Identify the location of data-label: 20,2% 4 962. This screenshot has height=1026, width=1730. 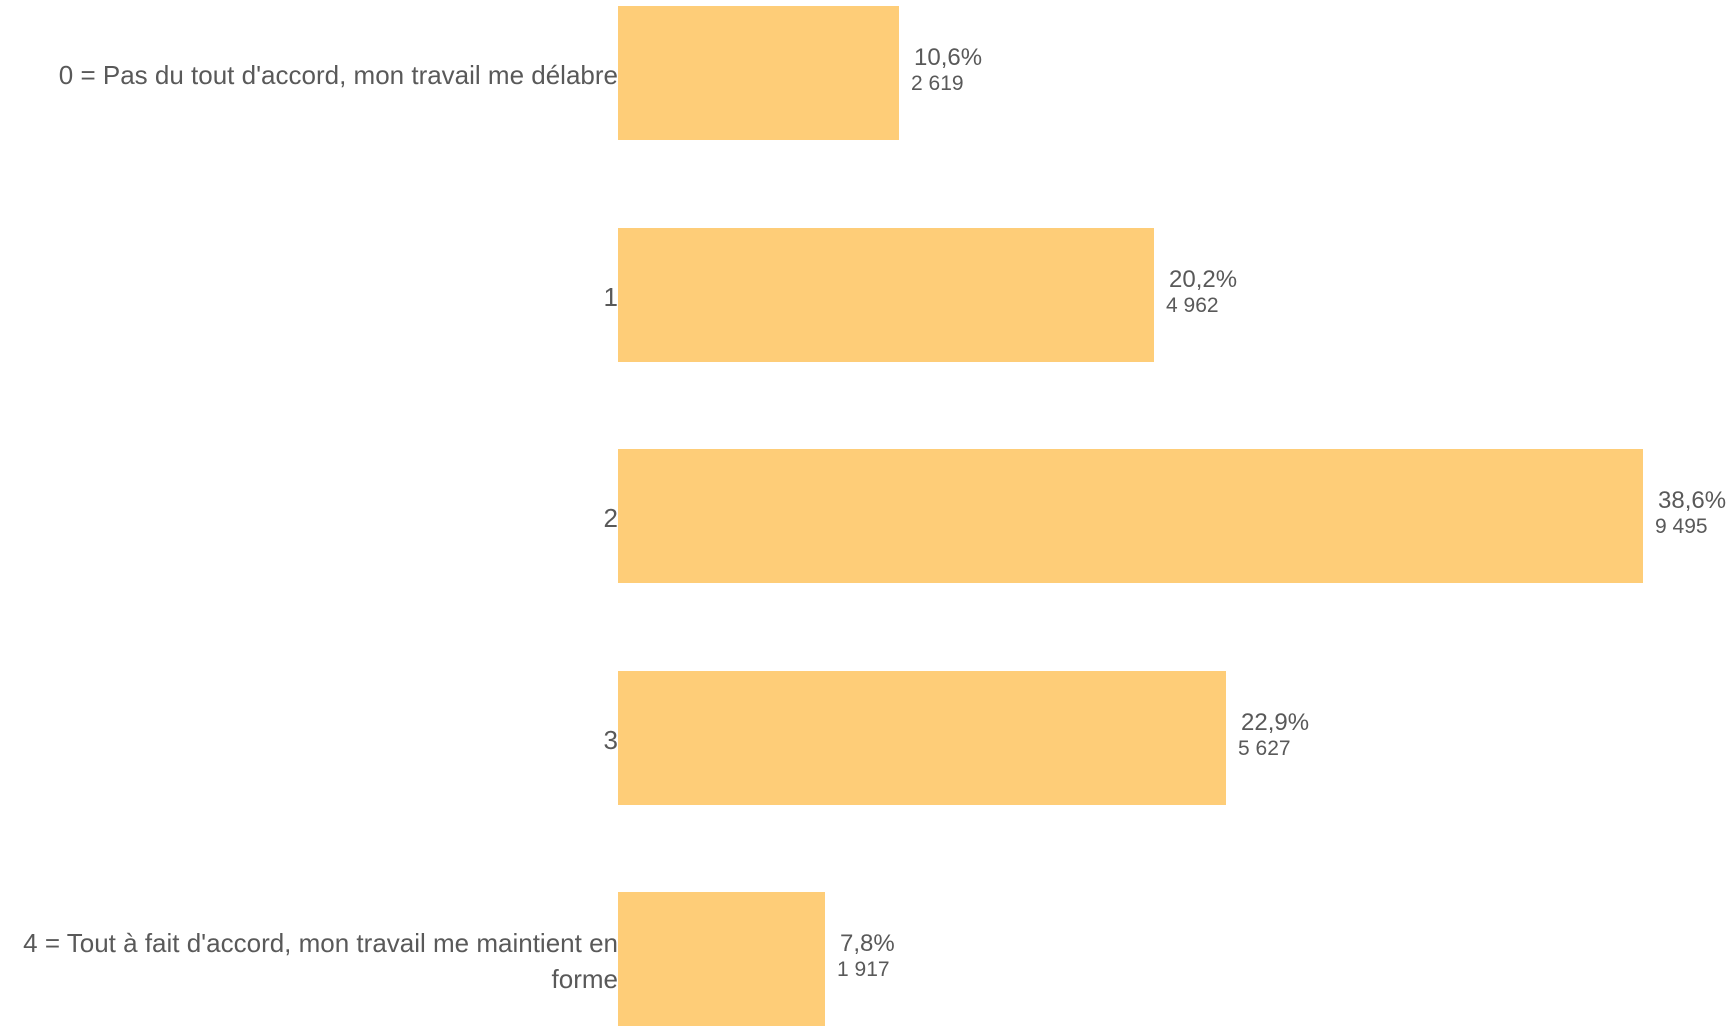
(1201, 292).